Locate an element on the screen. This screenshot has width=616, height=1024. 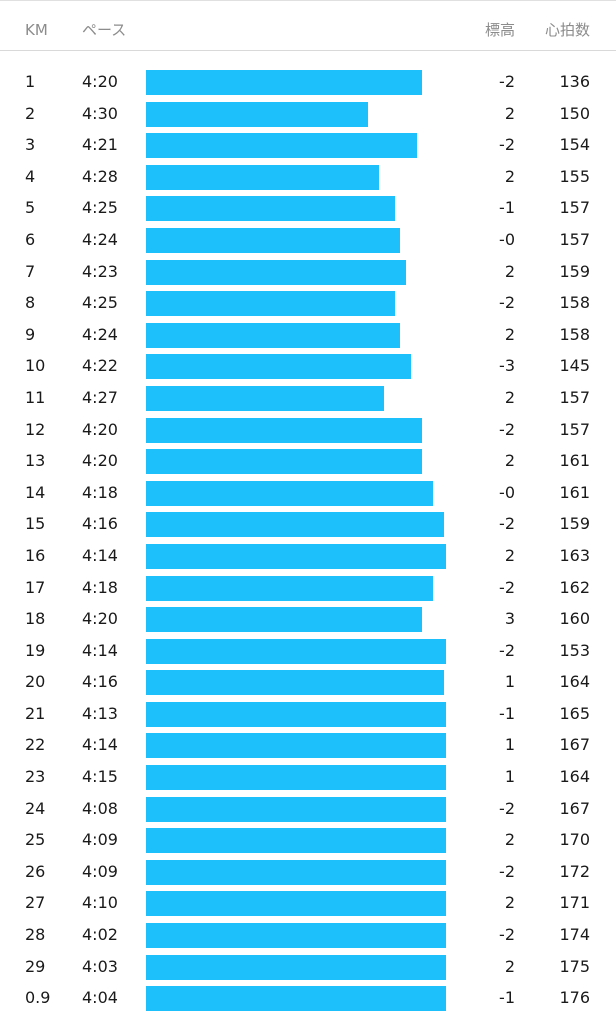
split-heart-rate: 136 is located at coordinates (574, 81).